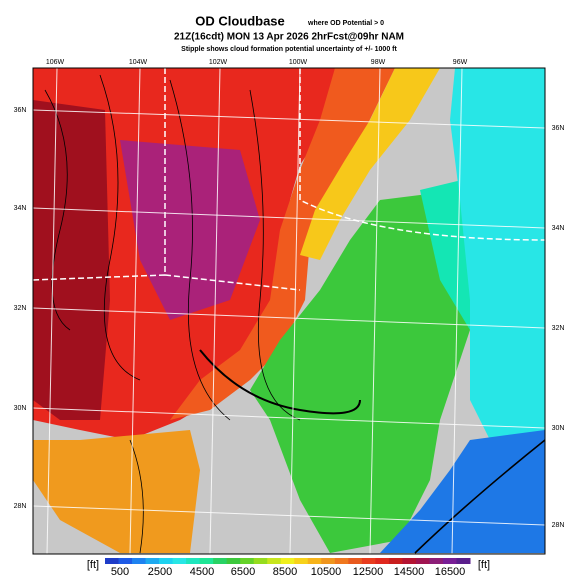  Describe the element at coordinates (484, 565) in the screenshot. I see `unit-right: [ft]` at that location.